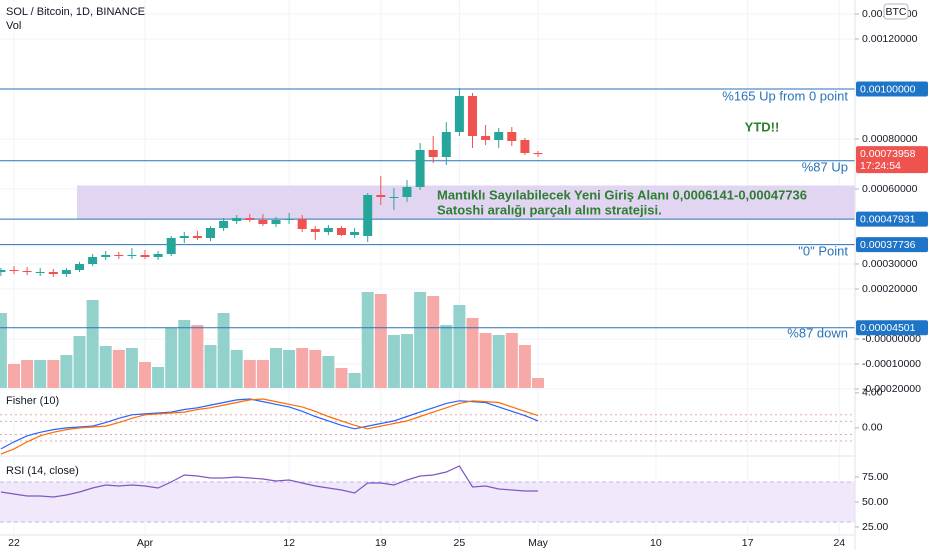 The image size is (932, 550). I want to click on x-tick-label: 12, so click(289, 543).